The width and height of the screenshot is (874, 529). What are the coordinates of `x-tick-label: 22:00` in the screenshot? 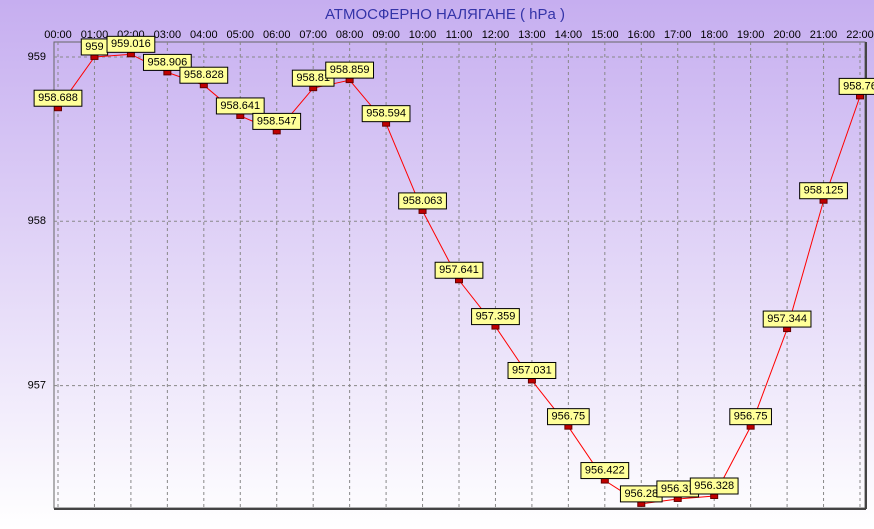 It's located at (860, 35).